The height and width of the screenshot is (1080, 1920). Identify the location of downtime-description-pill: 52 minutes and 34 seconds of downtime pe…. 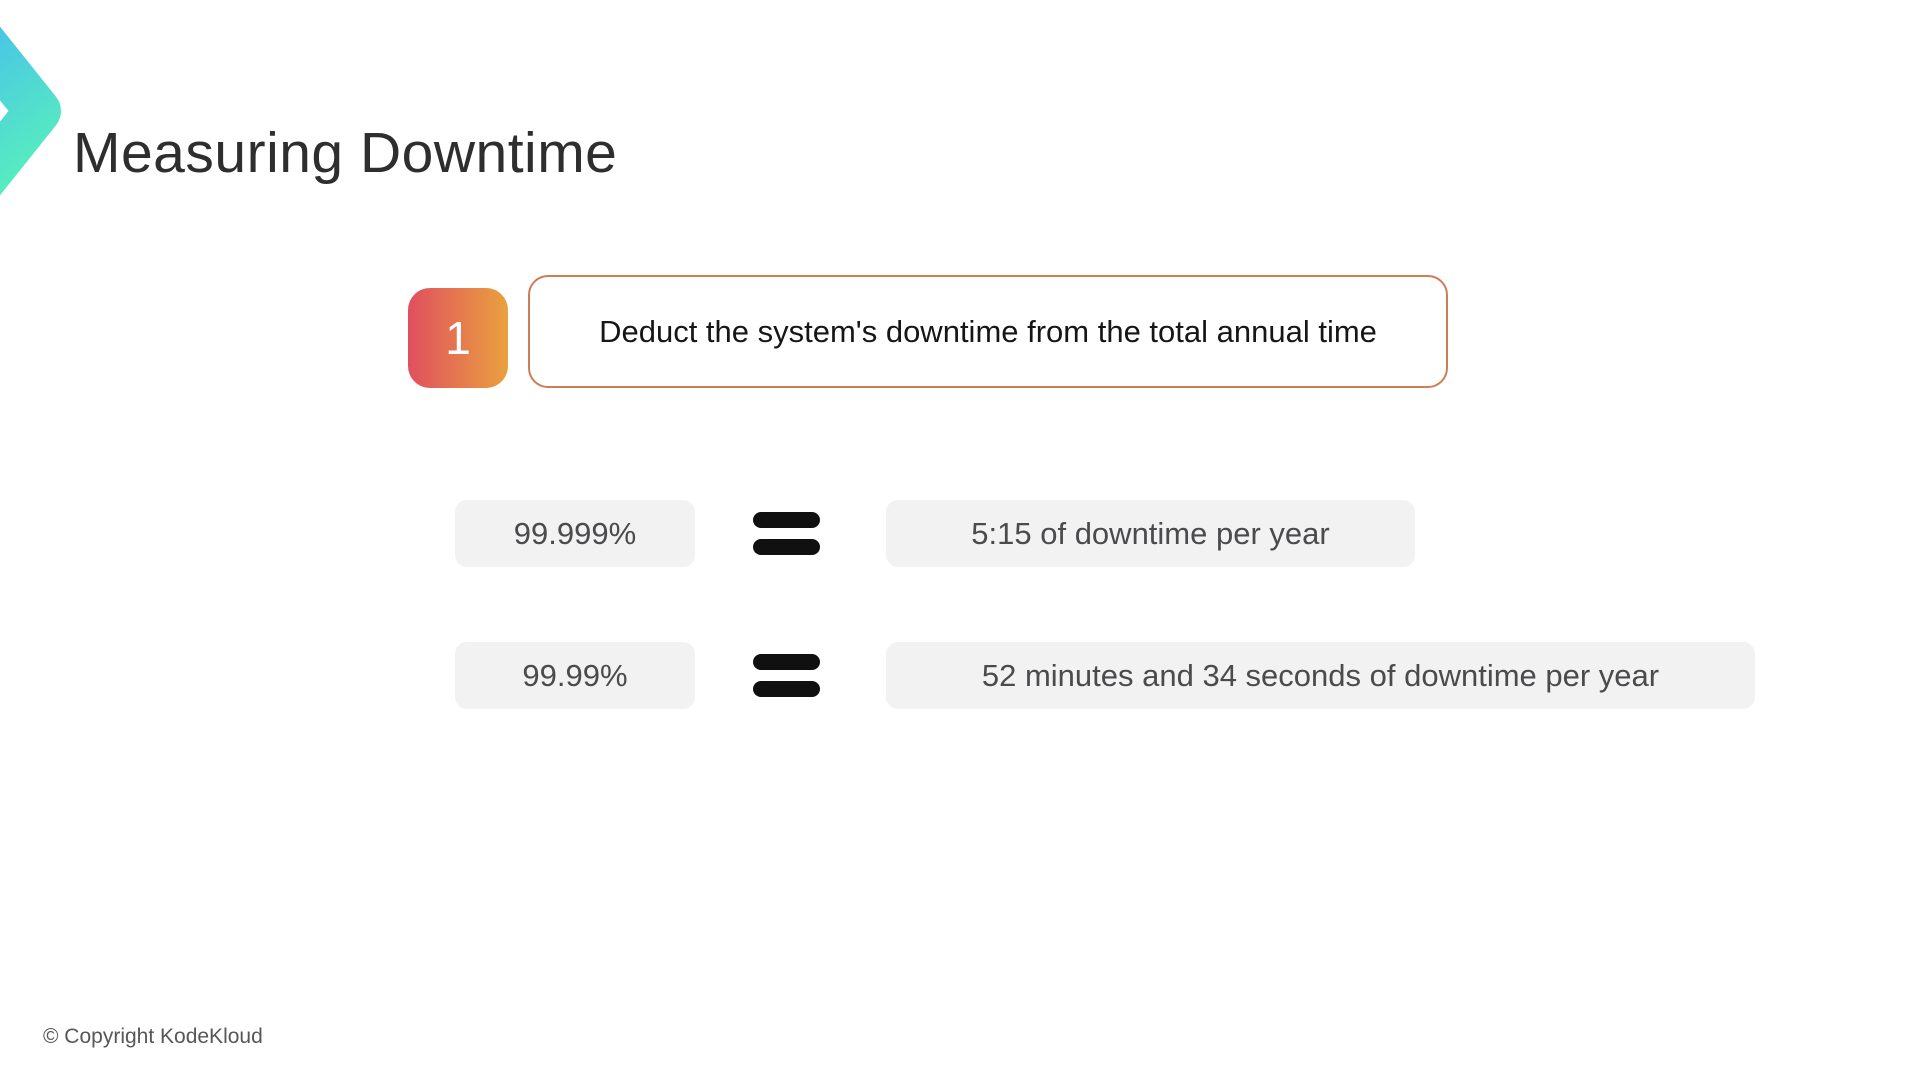
(1320, 675).